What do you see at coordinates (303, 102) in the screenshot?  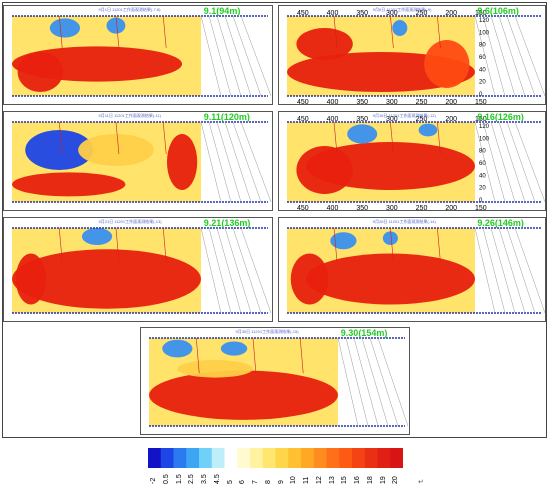 I see `x-tick-label-bottom: 450` at bounding box center [303, 102].